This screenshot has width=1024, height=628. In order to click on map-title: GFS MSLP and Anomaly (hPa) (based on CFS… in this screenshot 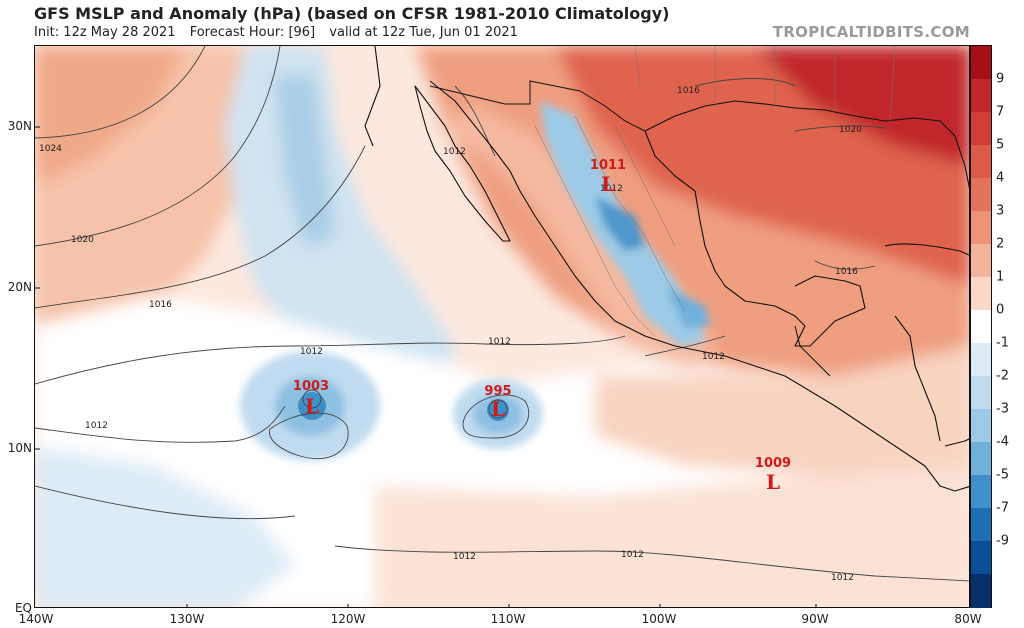, I will do `click(352, 13)`.